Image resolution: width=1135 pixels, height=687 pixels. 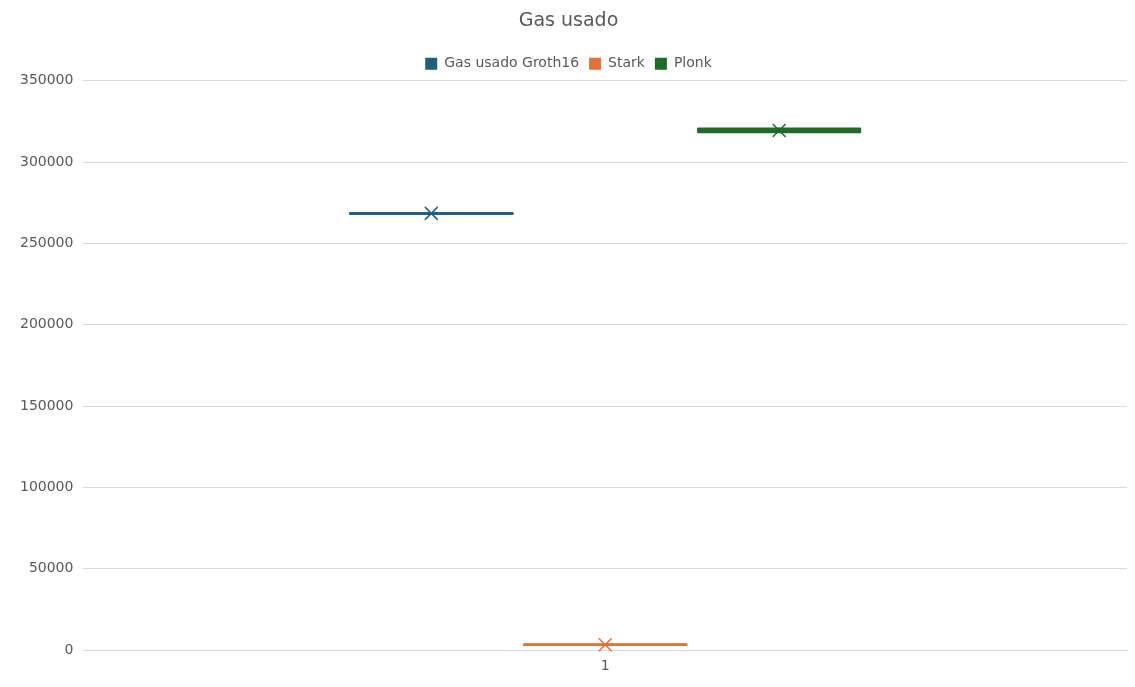 What do you see at coordinates (46, 160) in the screenshot?
I see `y-tick-label: 300000` at bounding box center [46, 160].